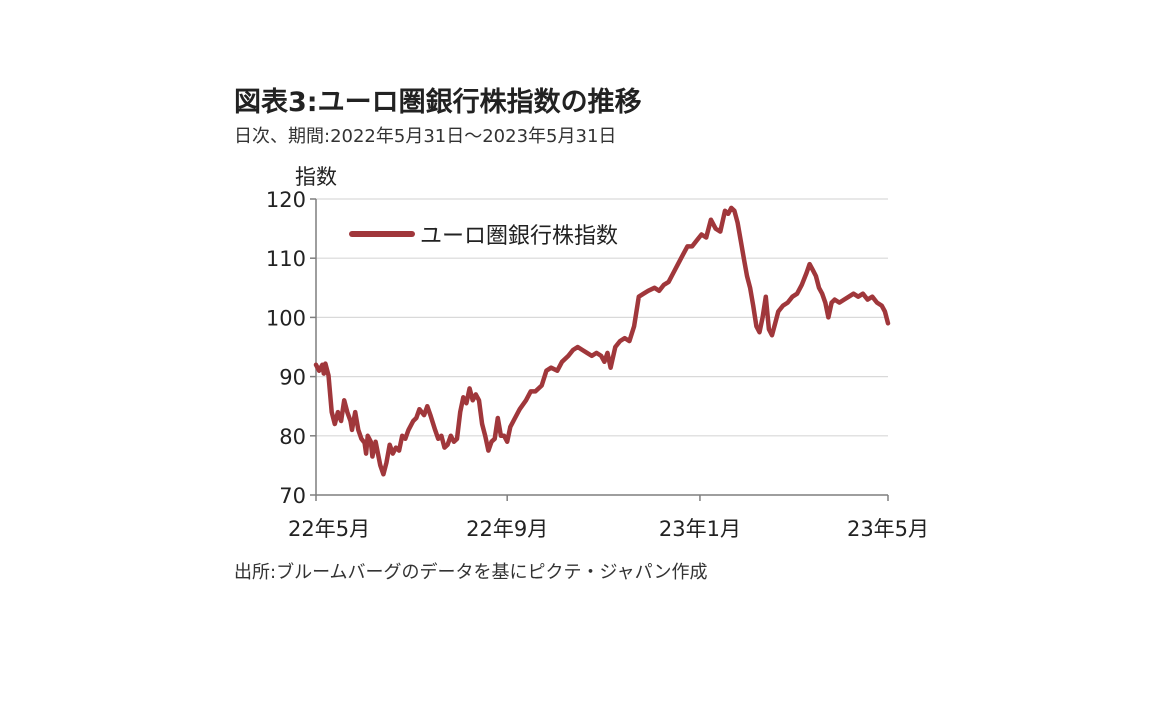  Describe the element at coordinates (425, 136) in the screenshot. I see `chart-subtitle: 日次、期間:2022年5月31日～2023年5月31日` at that location.